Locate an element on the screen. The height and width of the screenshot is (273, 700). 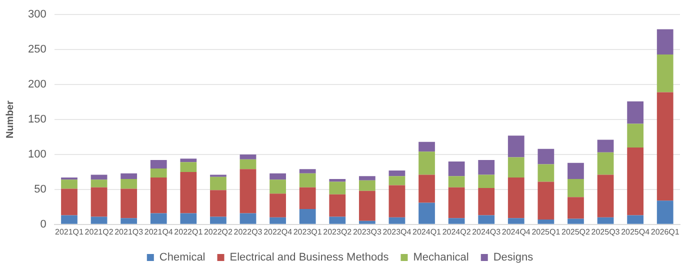
x-tick-label: 2021Q2 is located at coordinates (99, 231).